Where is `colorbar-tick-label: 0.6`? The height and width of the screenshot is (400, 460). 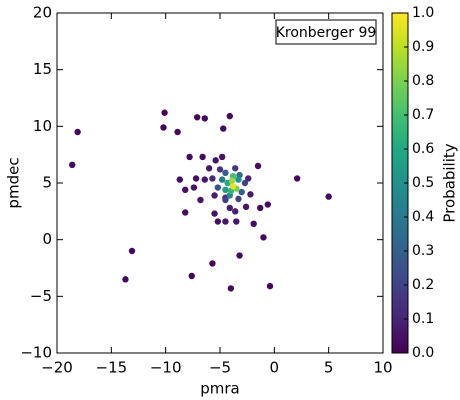 colorbar-tick-label: 0.6 is located at coordinates (423, 149).